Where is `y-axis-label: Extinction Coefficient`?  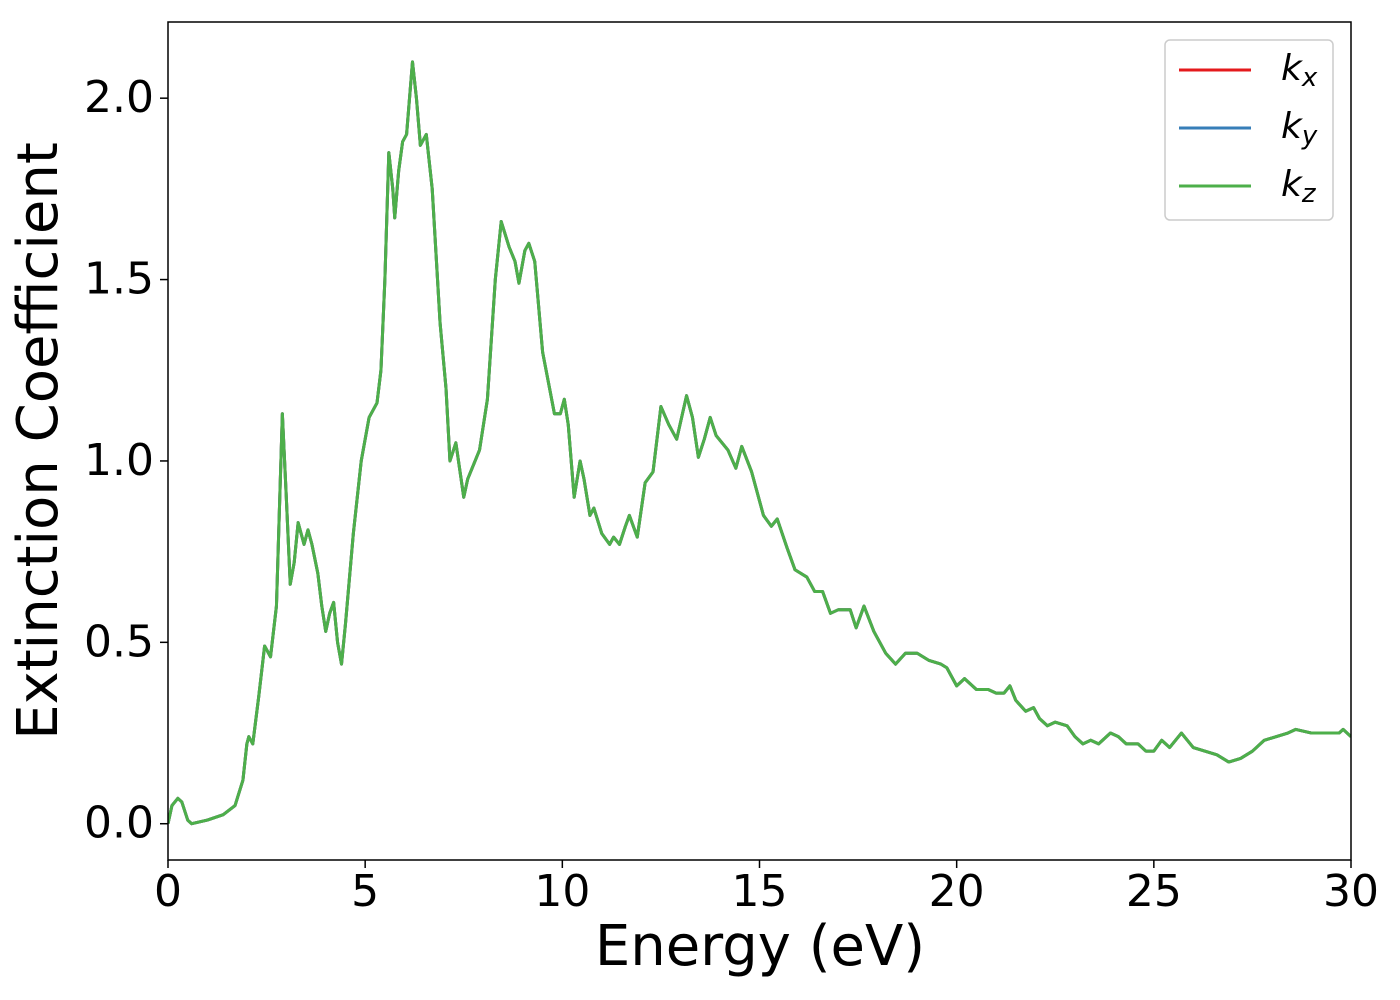
y-axis-label: Extinction Coefficient is located at coordinates (38, 441).